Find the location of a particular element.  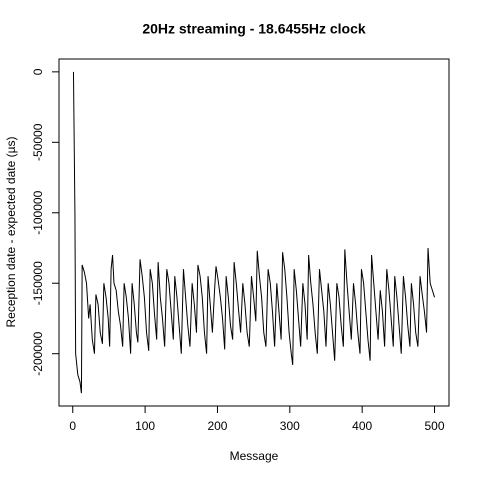

x-tick-label: 400 is located at coordinates (362, 426).